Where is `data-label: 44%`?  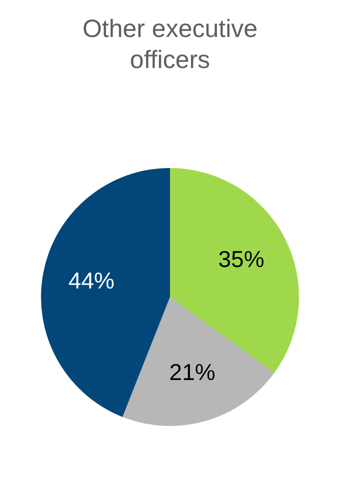 data-label: 44% is located at coordinates (91, 280).